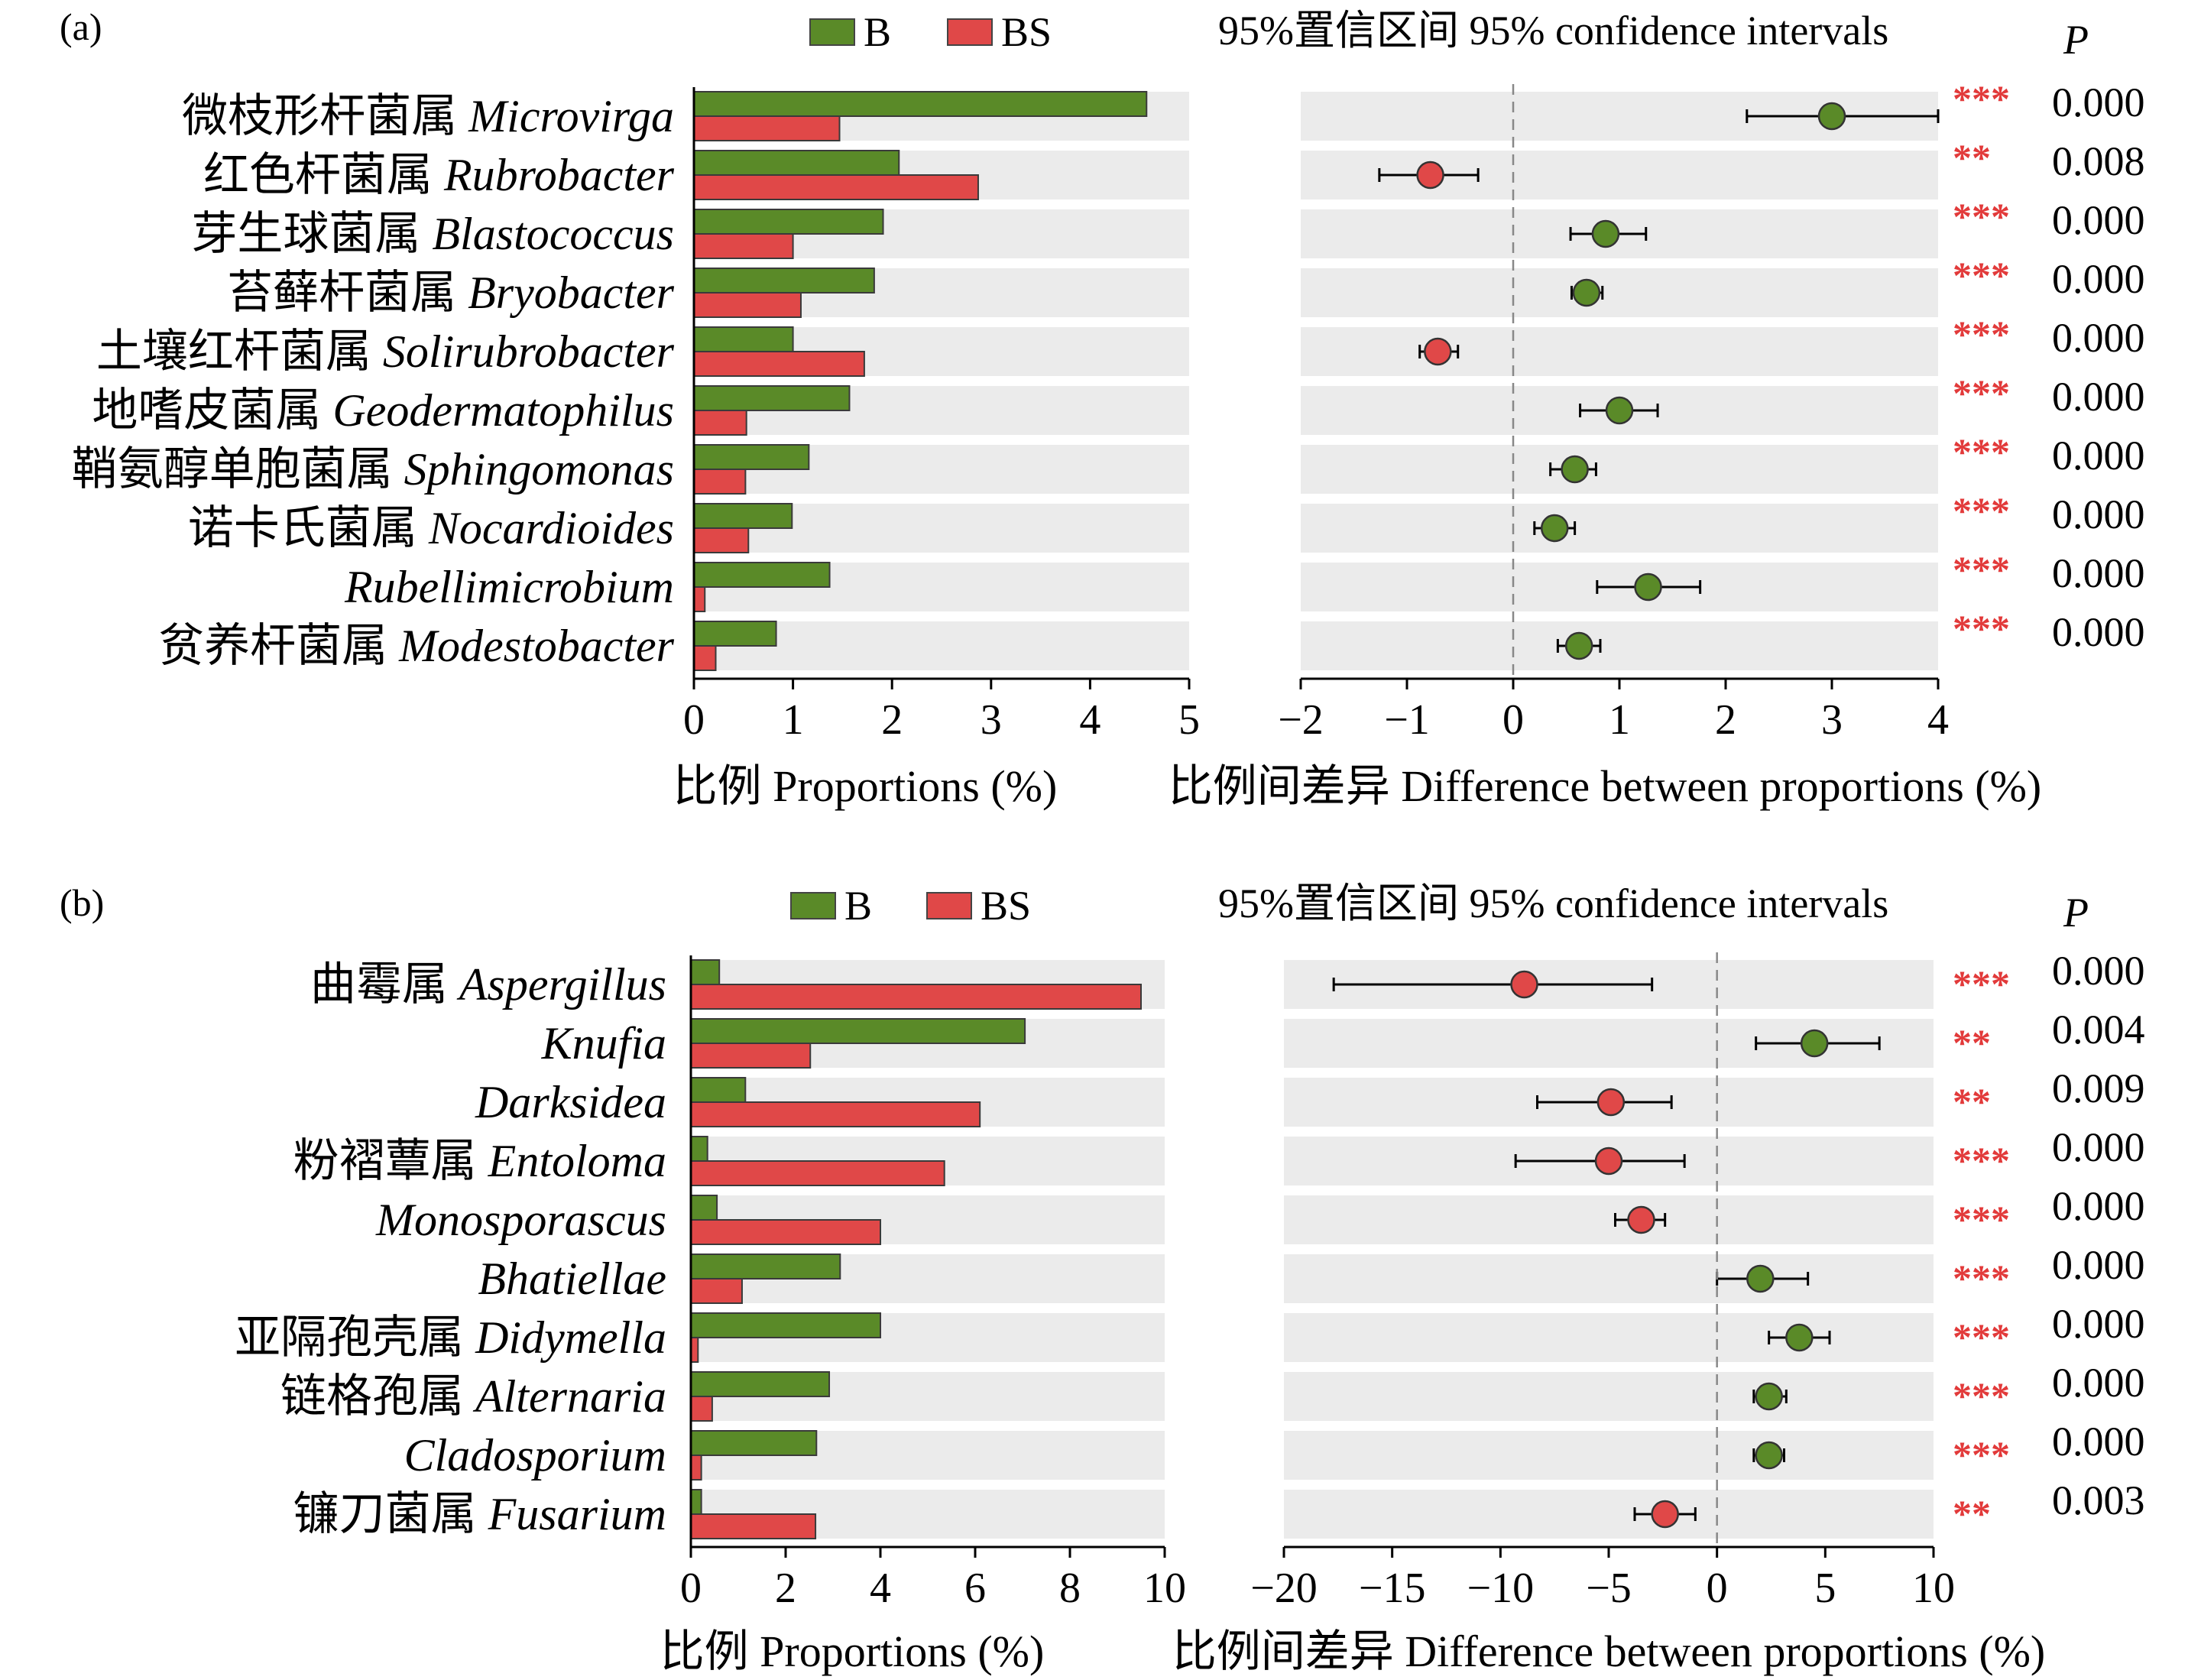  I want to click on category-label: Monosporascus, so click(520, 1220).